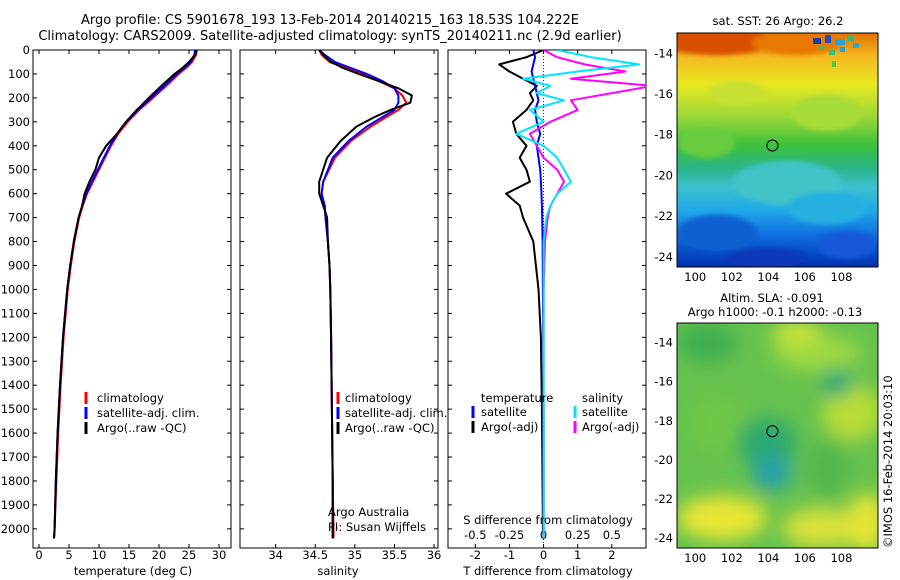 Image resolution: width=900 pixels, height=580 pixels. What do you see at coordinates (395, 555) in the screenshot?
I see `x-tick-label: 35.5` at bounding box center [395, 555].